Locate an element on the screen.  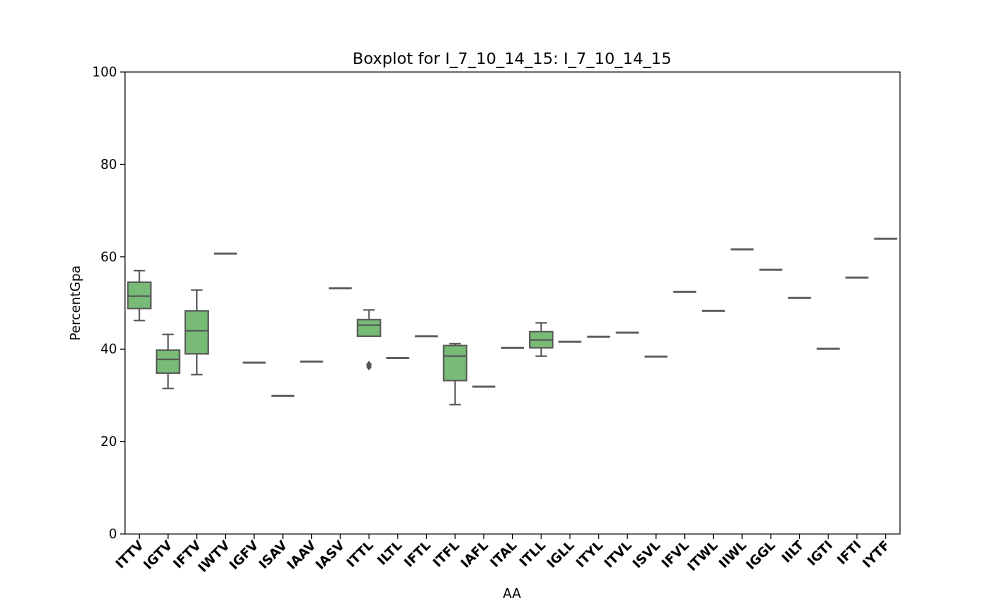
y-tick-label: 100 is located at coordinates (104, 73).